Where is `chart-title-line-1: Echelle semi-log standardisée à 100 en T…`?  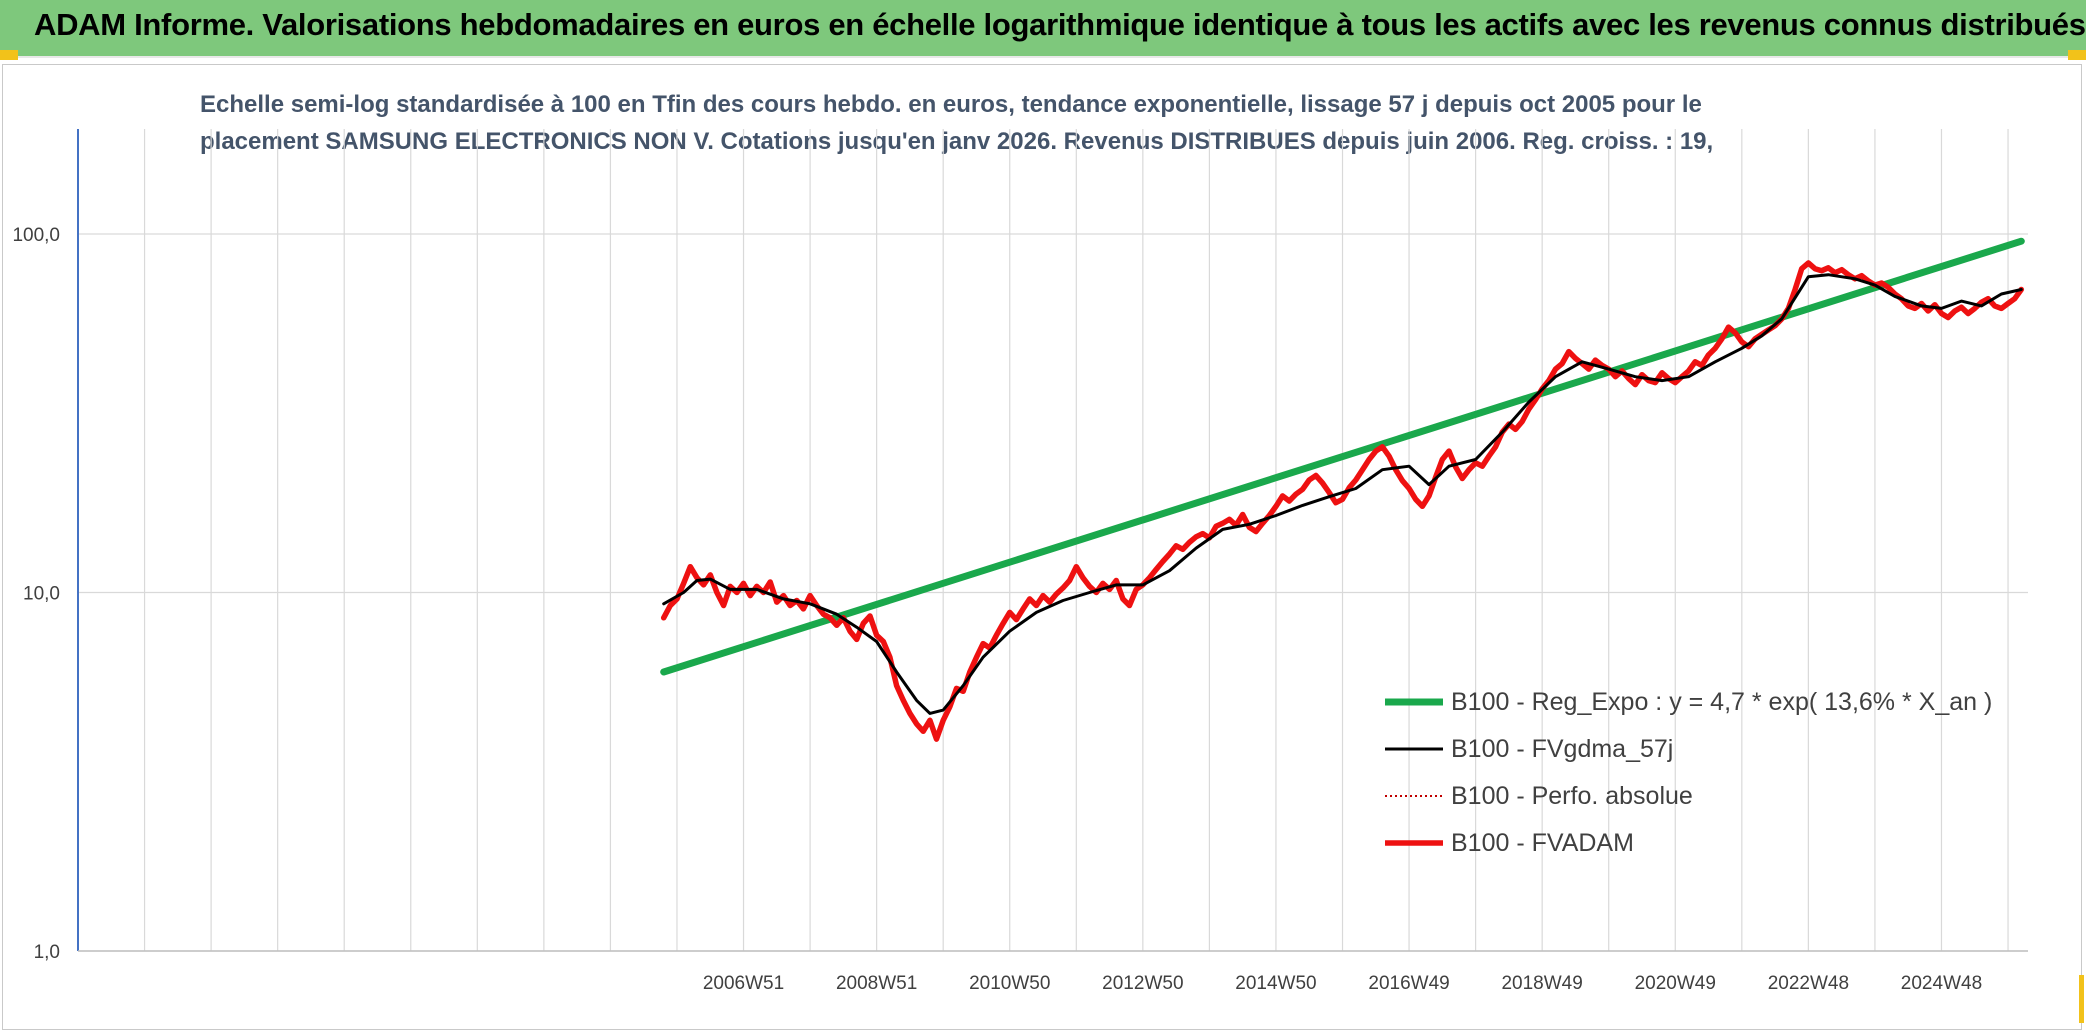
chart-title-line-1: Echelle semi-log standardisée à 100 en T… is located at coordinates (951, 104).